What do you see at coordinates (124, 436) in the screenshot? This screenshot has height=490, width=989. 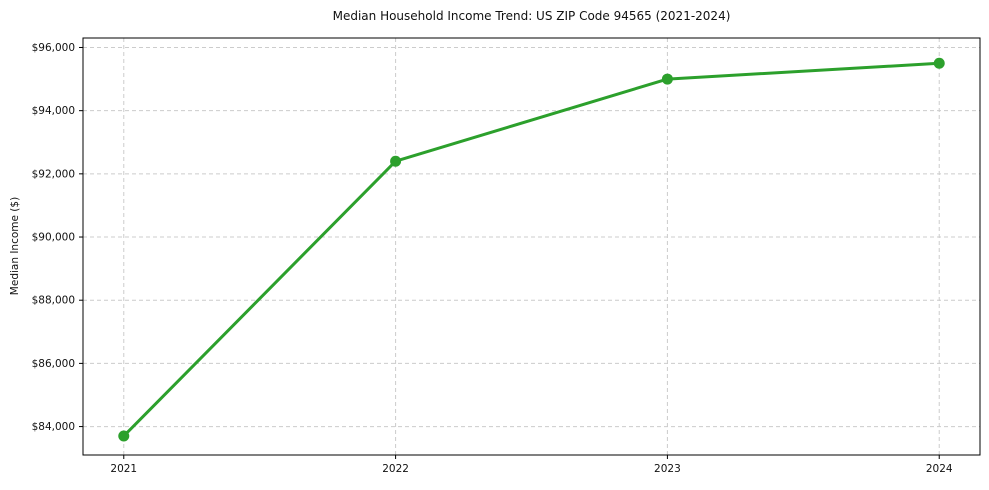 I see `data-point-2021` at bounding box center [124, 436].